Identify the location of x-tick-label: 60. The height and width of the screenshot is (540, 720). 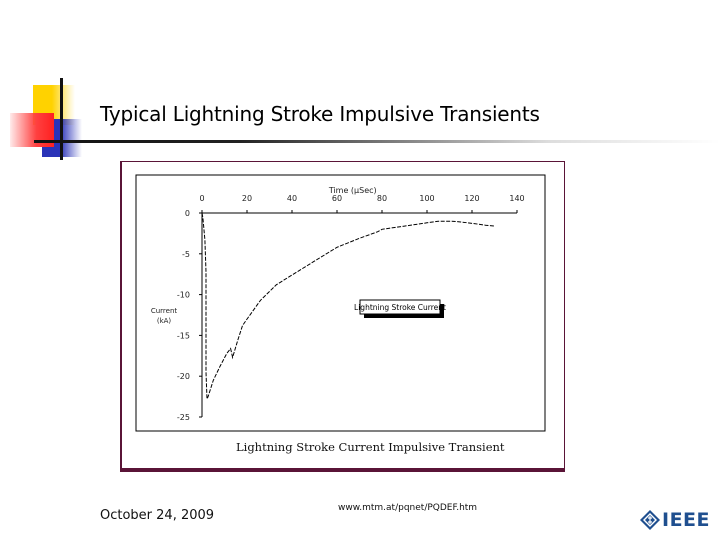
(337, 198).